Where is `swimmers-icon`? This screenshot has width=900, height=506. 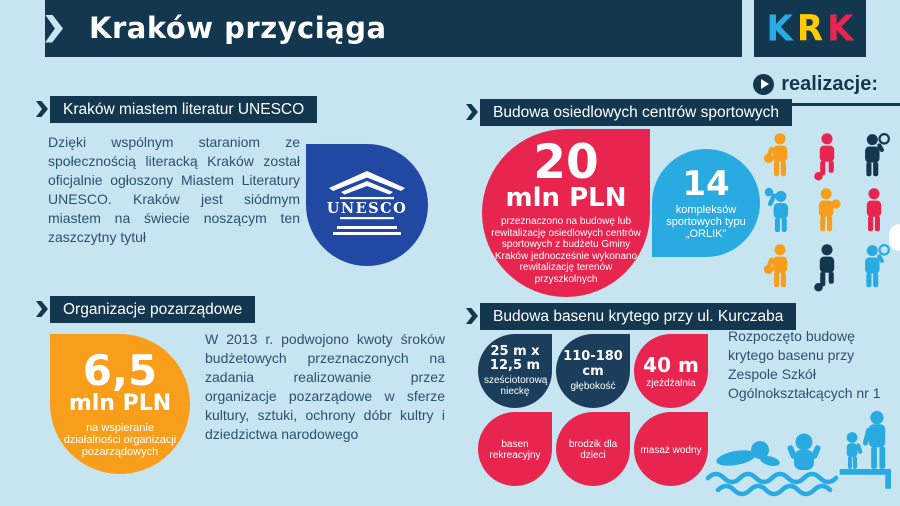 swimmers-icon is located at coordinates (779, 460).